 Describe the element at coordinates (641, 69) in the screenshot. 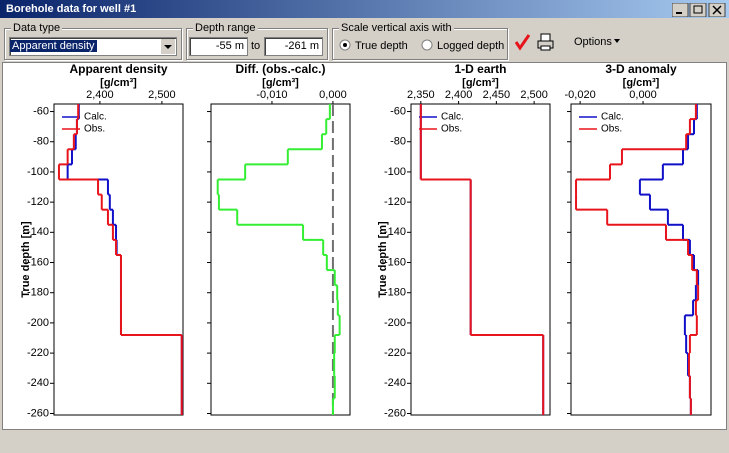

I see `chart-title: 3-D anomaly` at that location.